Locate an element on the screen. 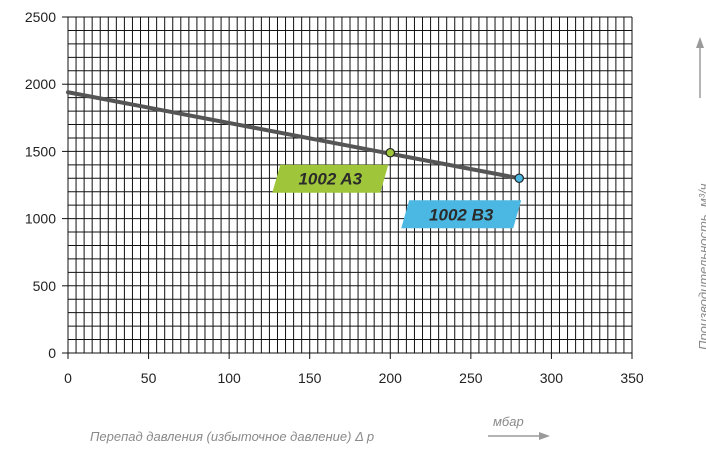  y-tick-label: 2500 is located at coordinates (40, 17).